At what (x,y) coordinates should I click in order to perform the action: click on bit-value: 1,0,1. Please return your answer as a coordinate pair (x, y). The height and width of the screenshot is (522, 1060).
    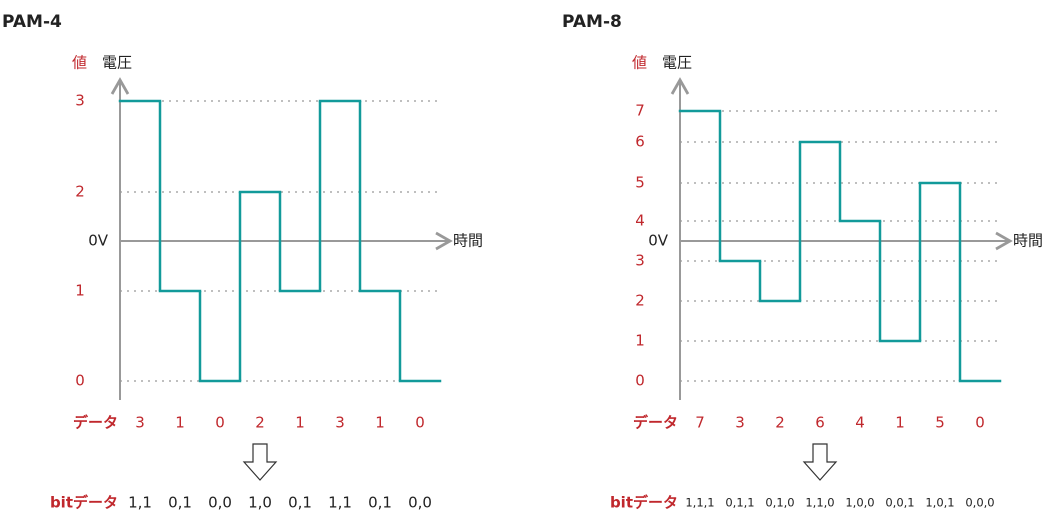
    Looking at the image, I should click on (939, 503).